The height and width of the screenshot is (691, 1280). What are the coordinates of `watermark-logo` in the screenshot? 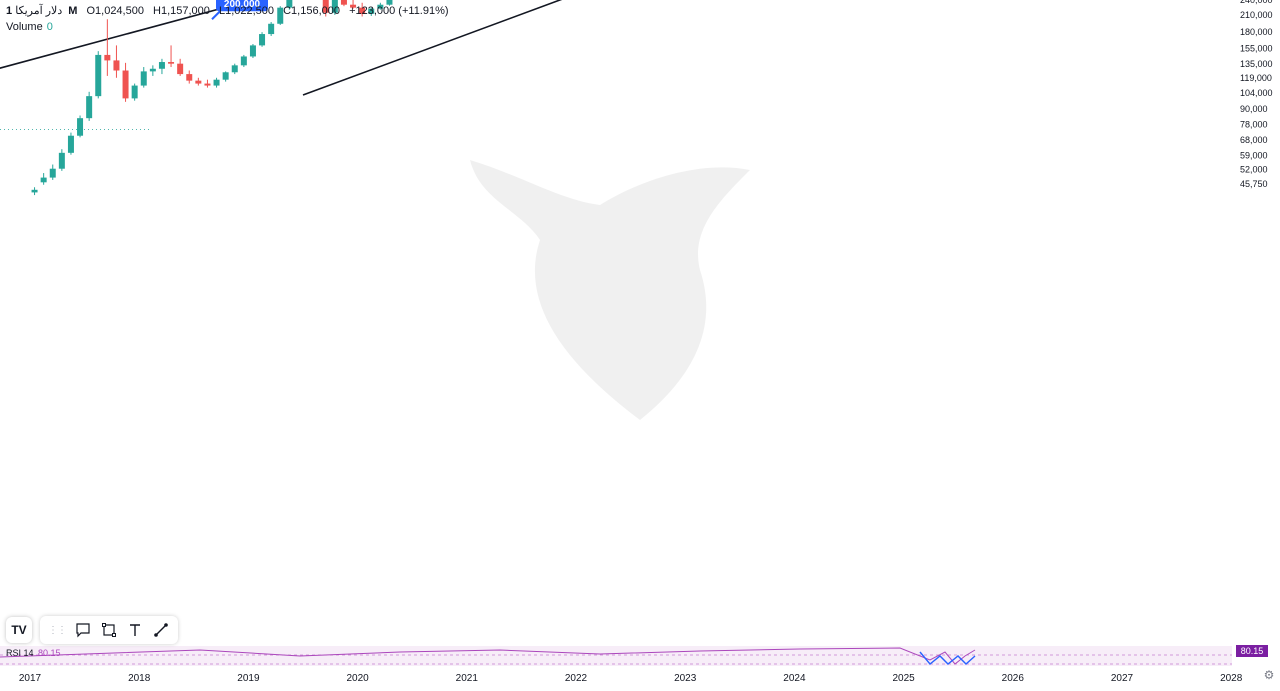 It's located at (610, 290).